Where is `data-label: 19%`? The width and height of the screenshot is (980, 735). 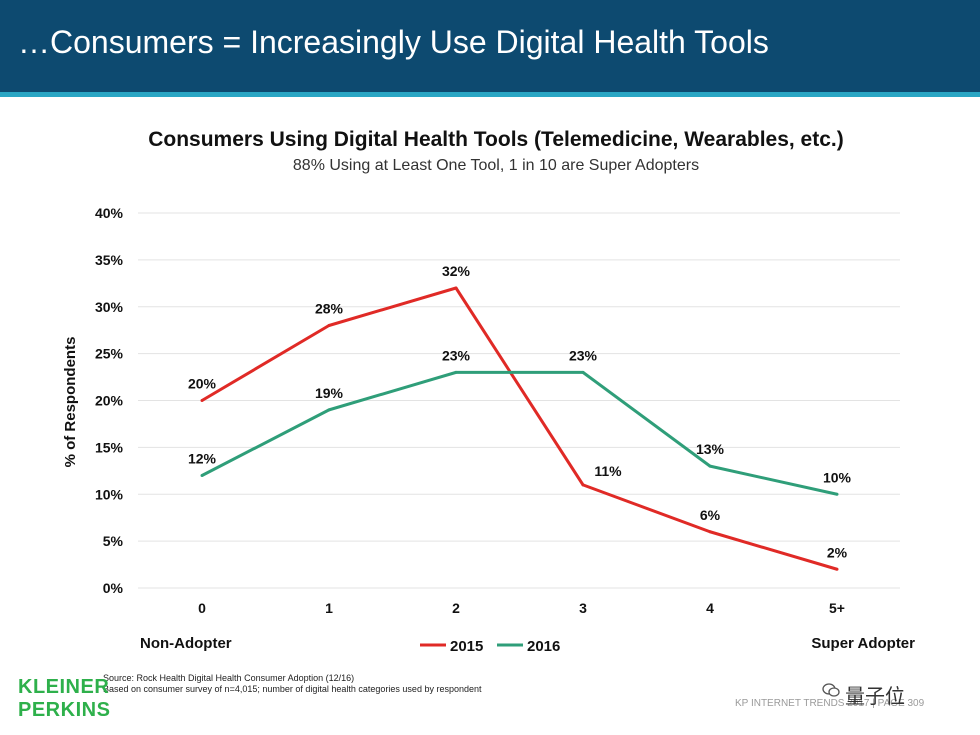 data-label: 19% is located at coordinates (329, 393).